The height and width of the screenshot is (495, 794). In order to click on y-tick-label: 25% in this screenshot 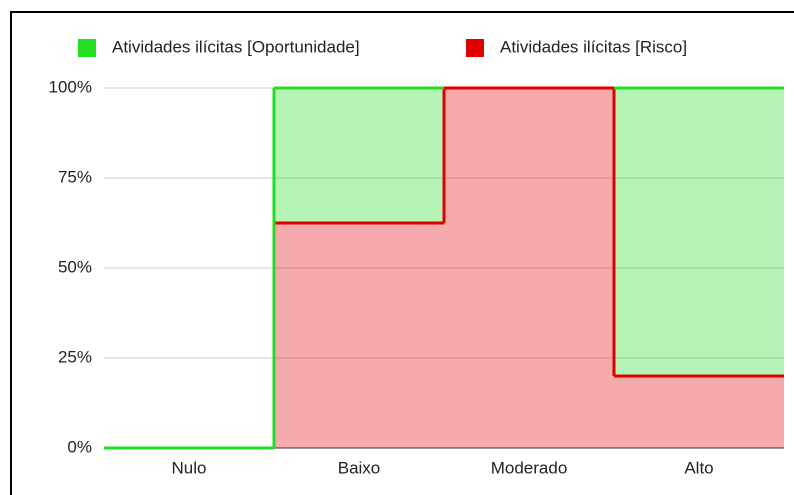, I will do `click(75, 356)`.